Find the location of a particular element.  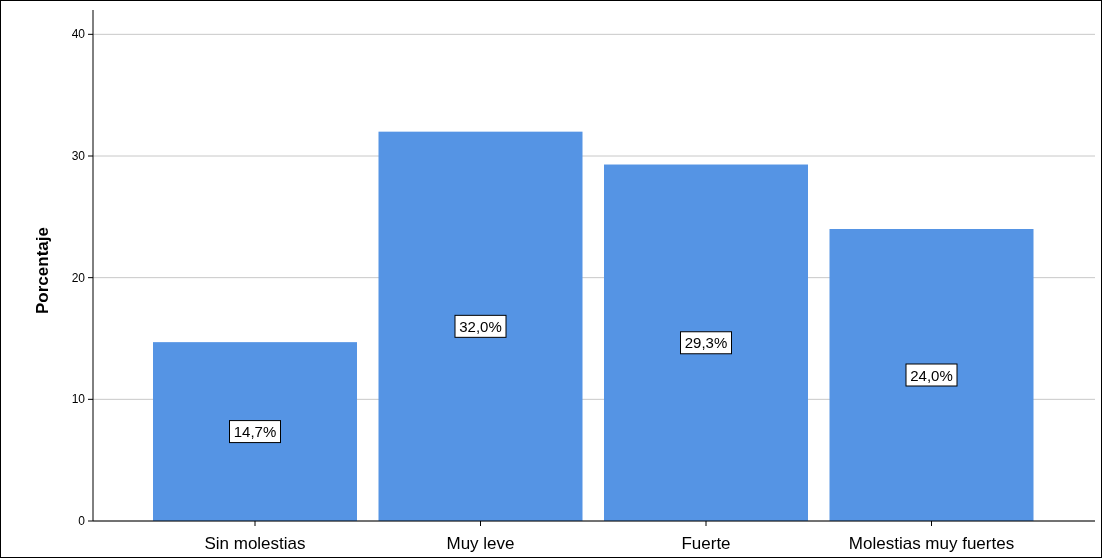

data-label: 29,3% is located at coordinates (706, 343).